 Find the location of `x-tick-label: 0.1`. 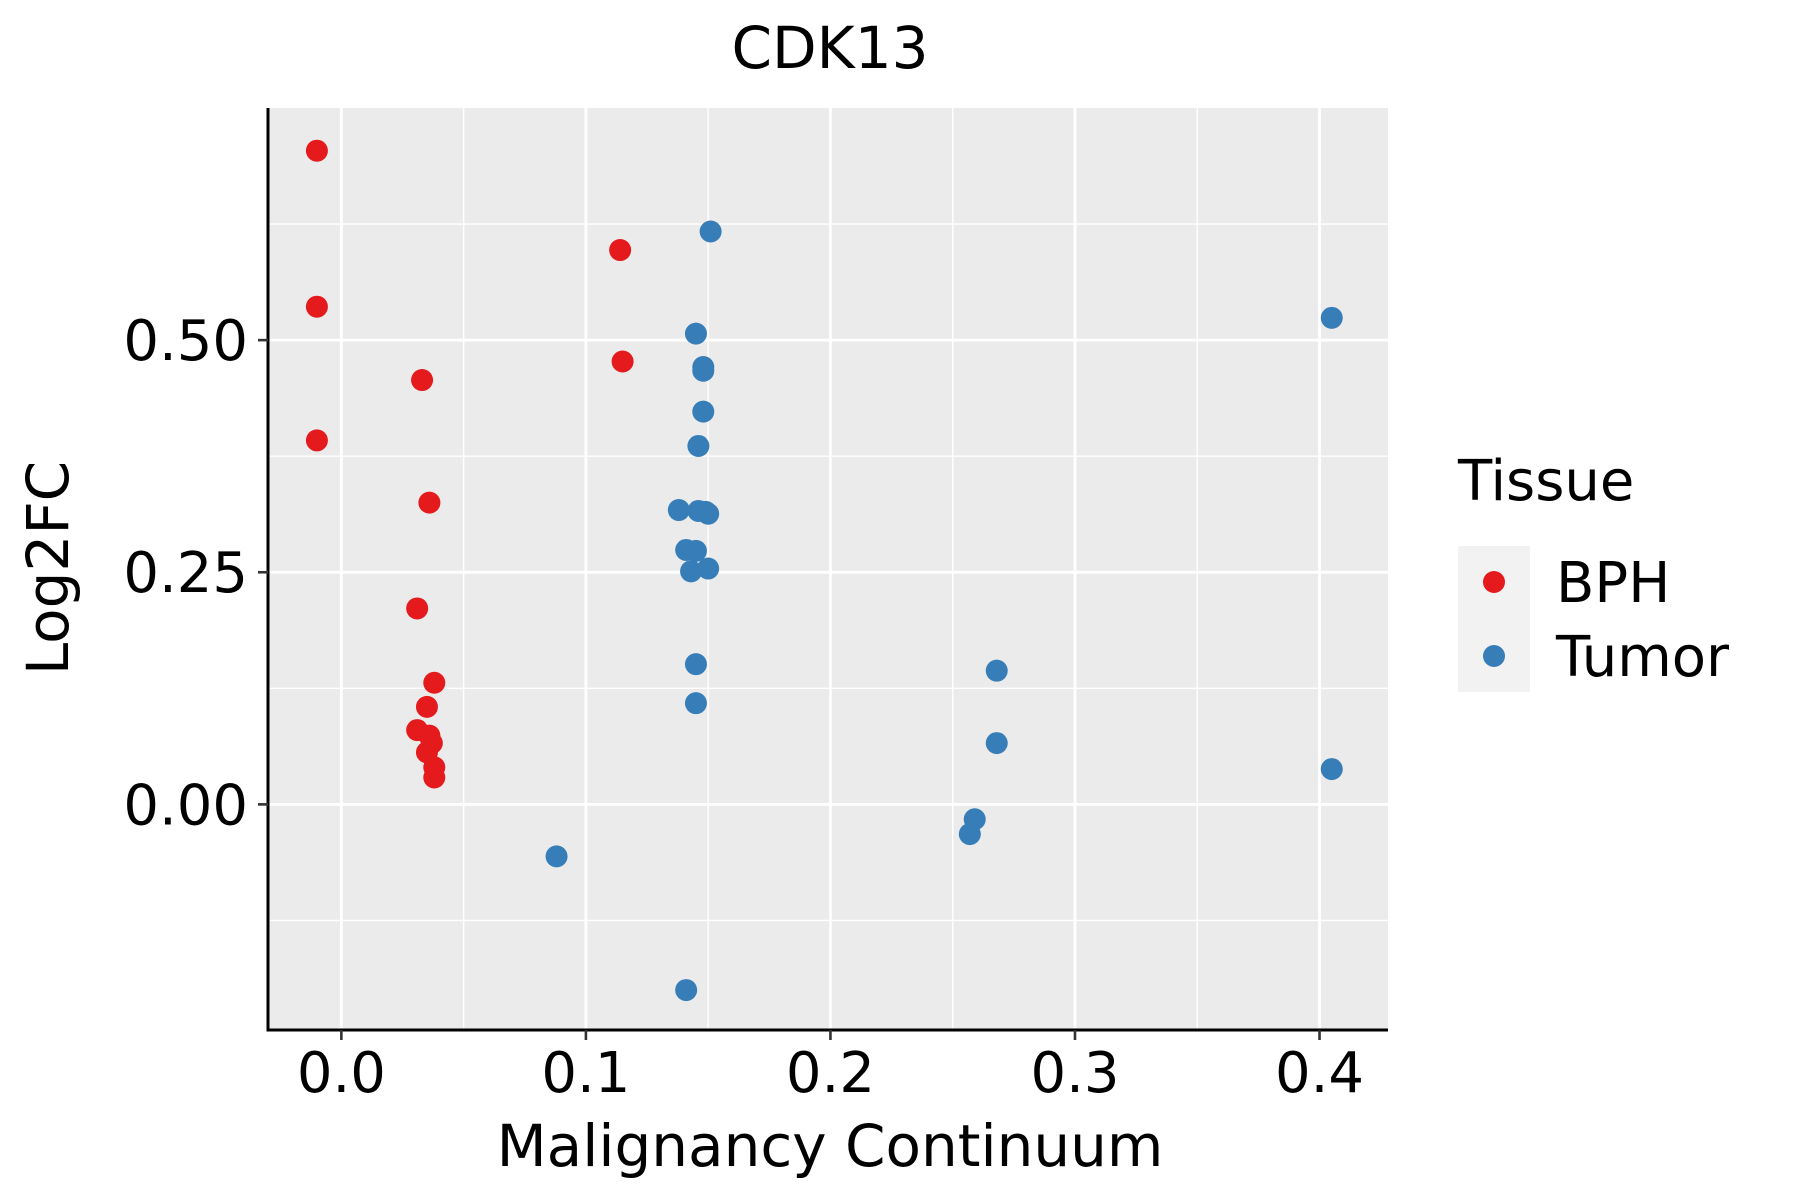

x-tick-label: 0.1 is located at coordinates (585, 1073).